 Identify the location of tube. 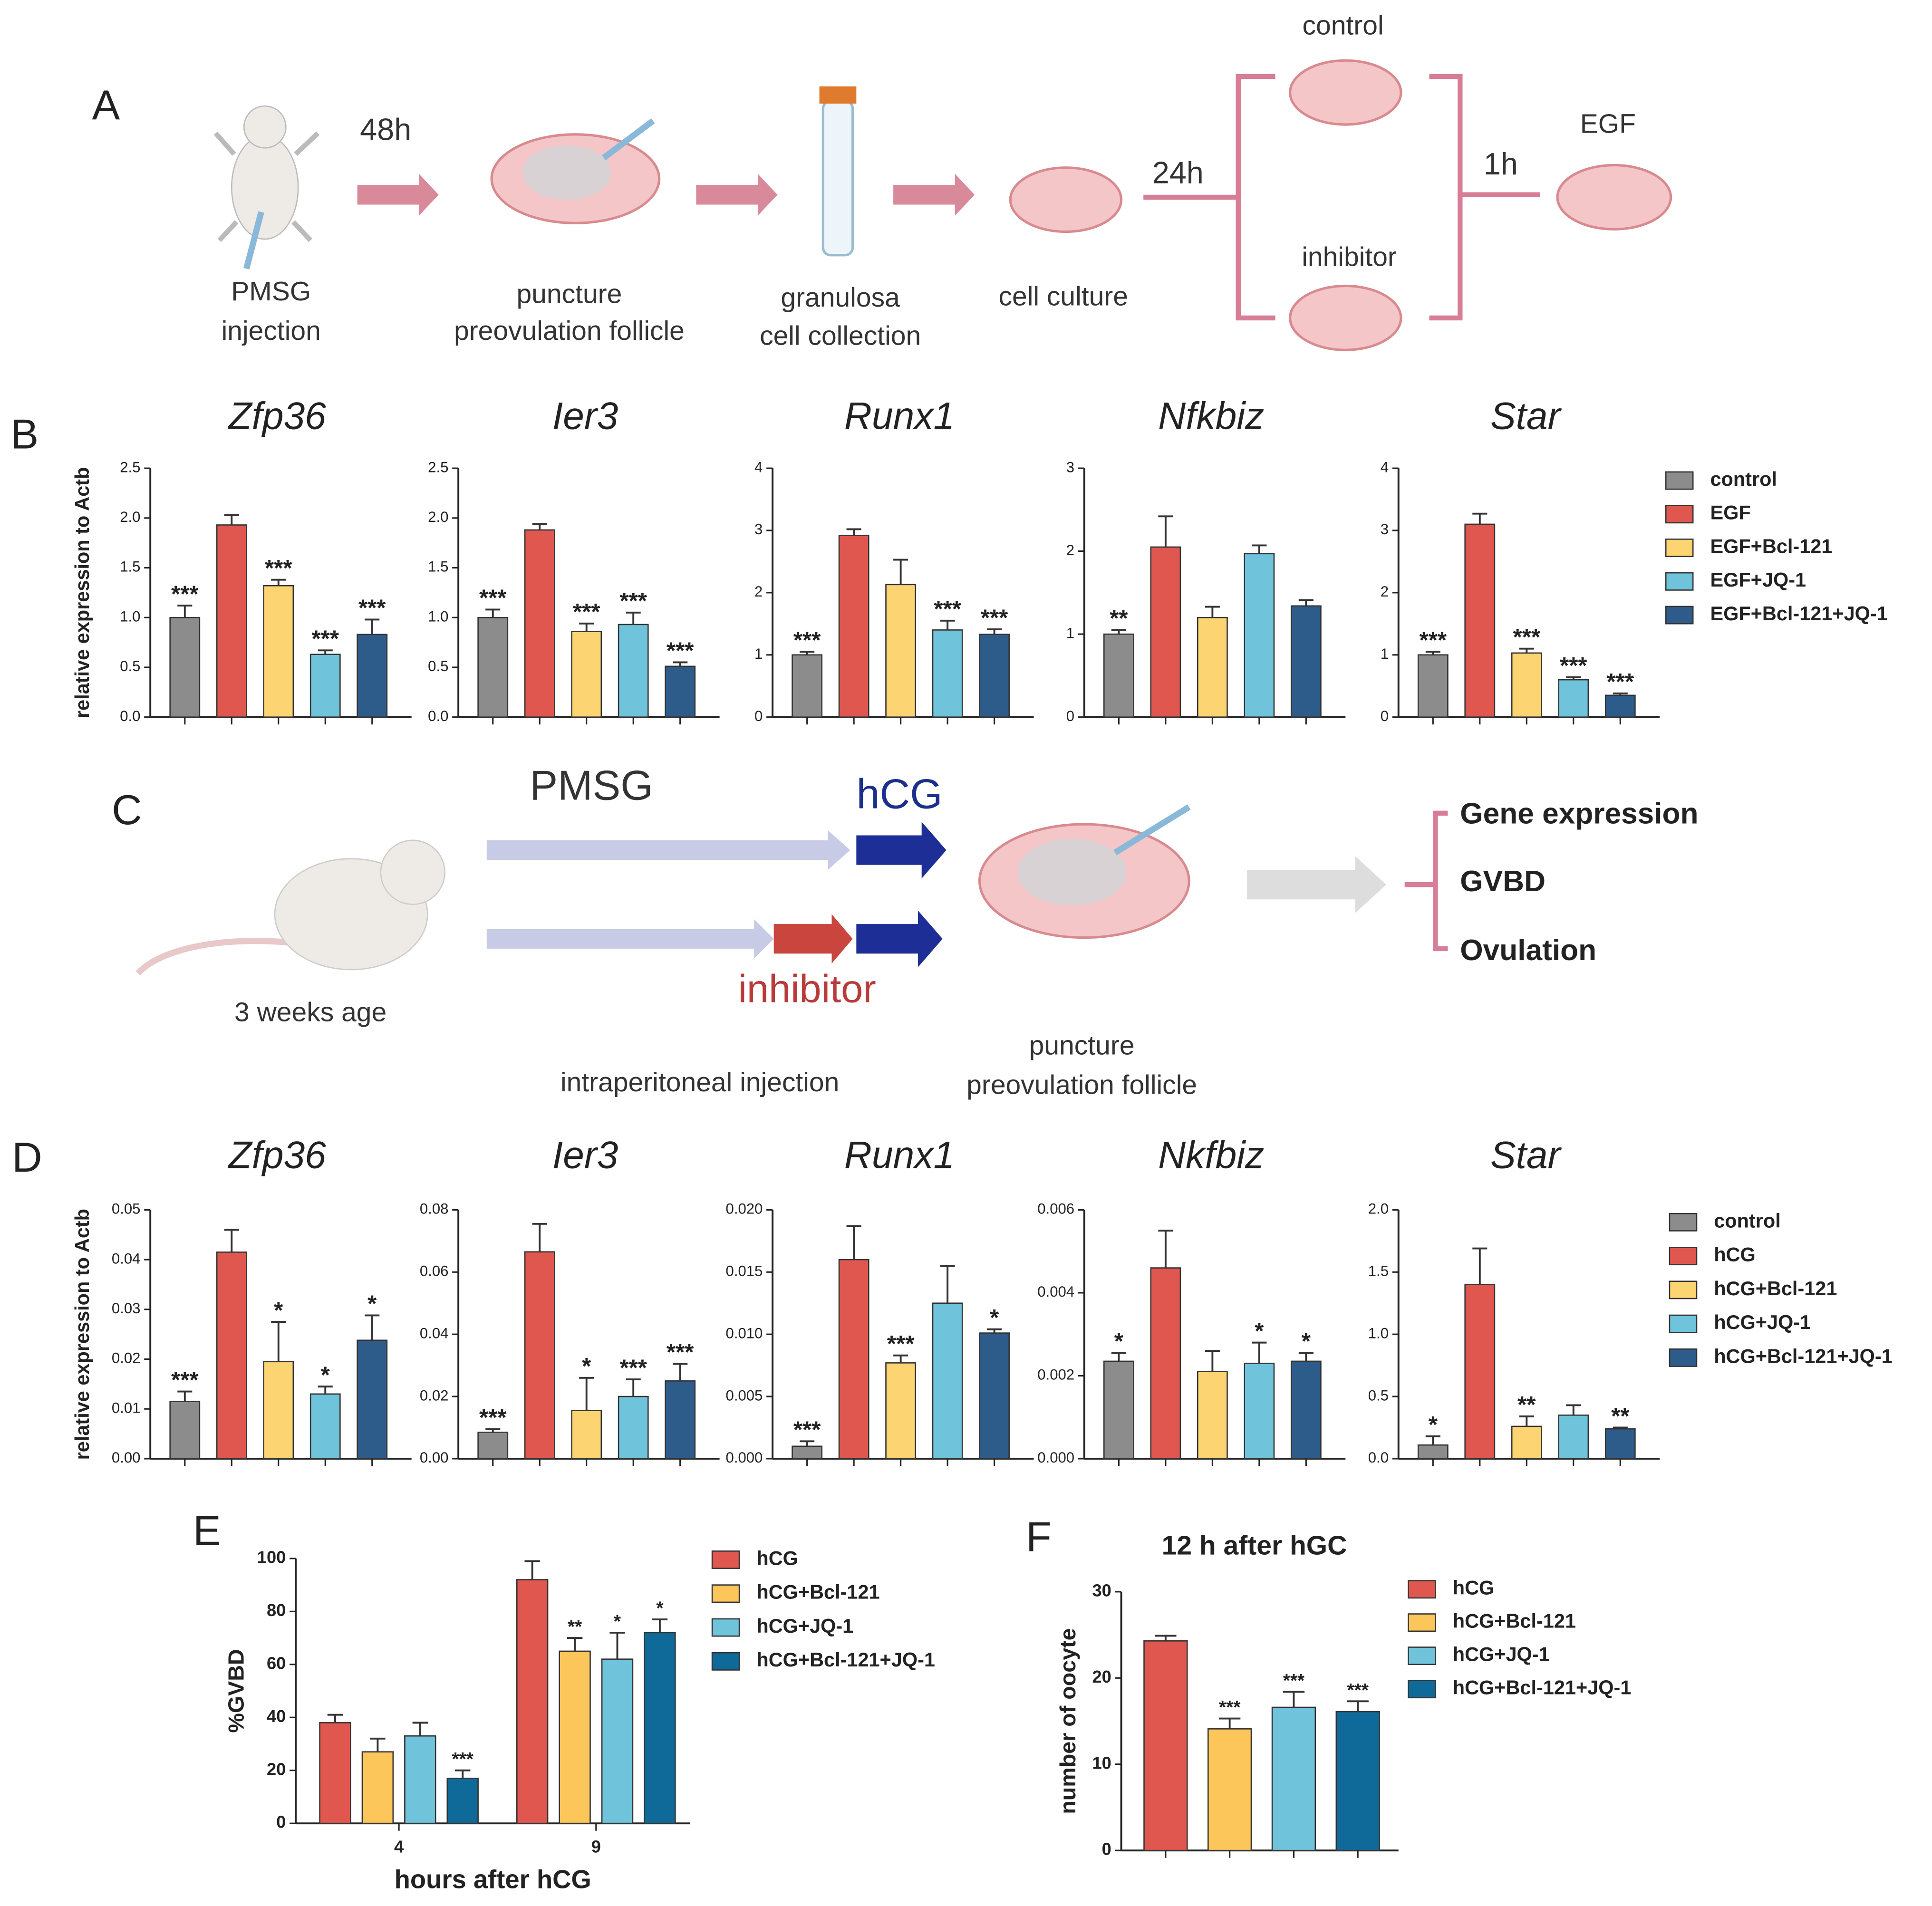
(837, 178).